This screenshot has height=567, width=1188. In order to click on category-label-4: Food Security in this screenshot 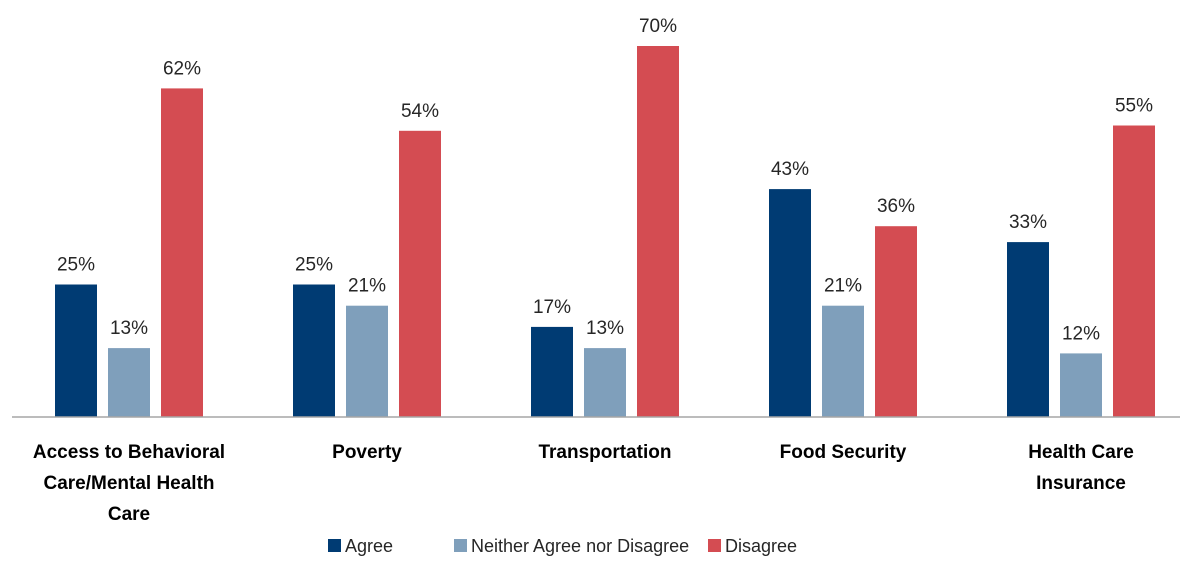, I will do `click(843, 452)`.